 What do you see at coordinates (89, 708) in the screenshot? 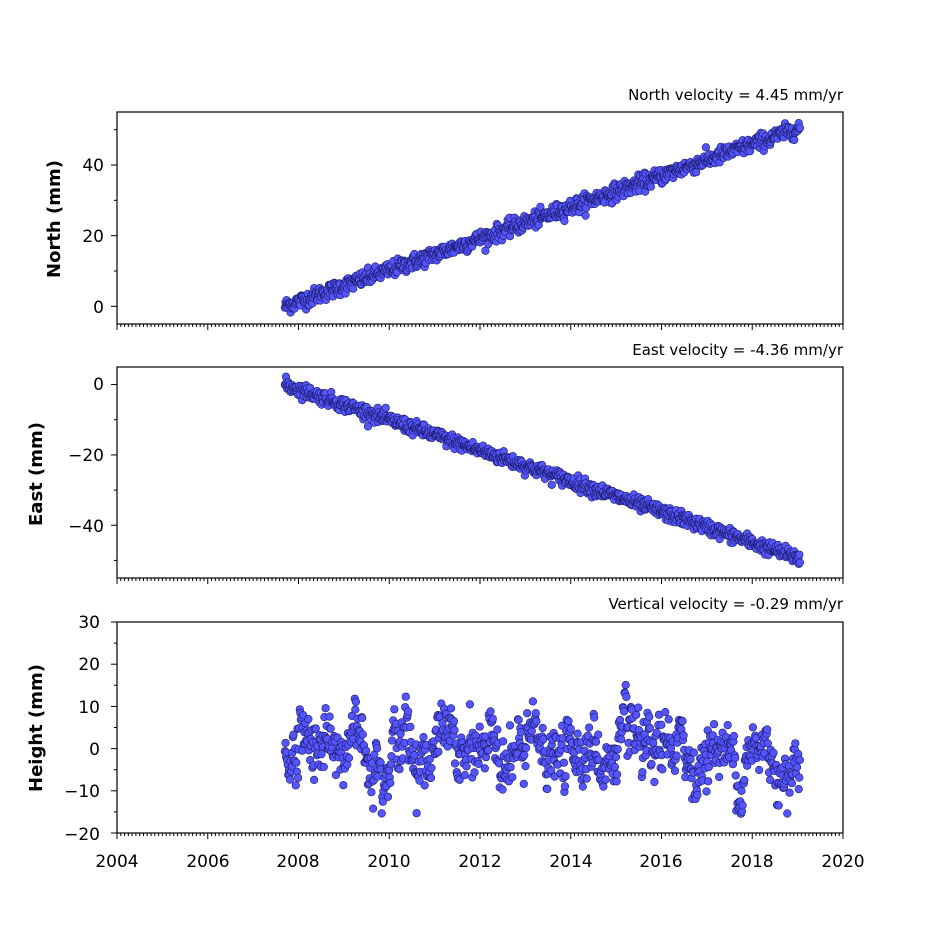
I see `height-y-tick-label-10: 10` at bounding box center [89, 708].